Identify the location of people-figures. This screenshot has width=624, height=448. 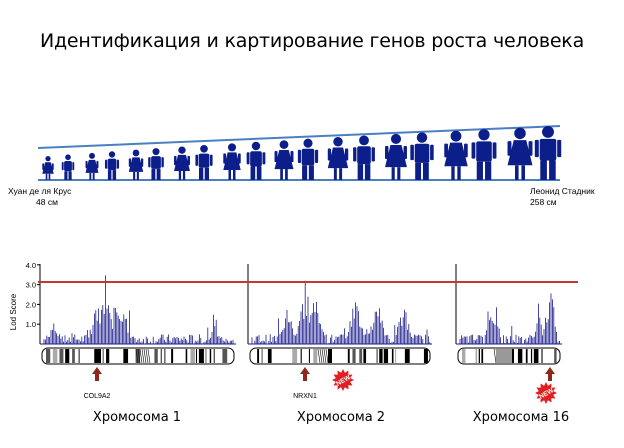
(302, 153).